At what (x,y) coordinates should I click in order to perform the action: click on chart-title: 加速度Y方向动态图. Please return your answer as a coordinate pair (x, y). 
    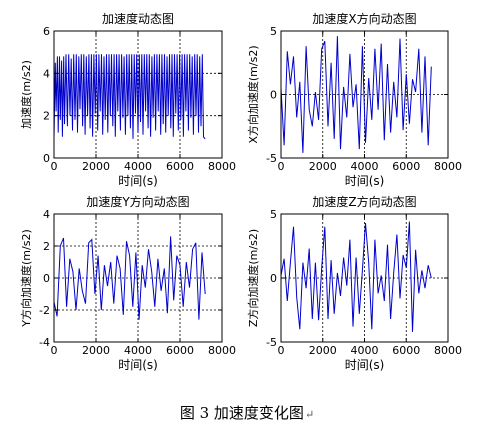
    Looking at the image, I should click on (137, 201).